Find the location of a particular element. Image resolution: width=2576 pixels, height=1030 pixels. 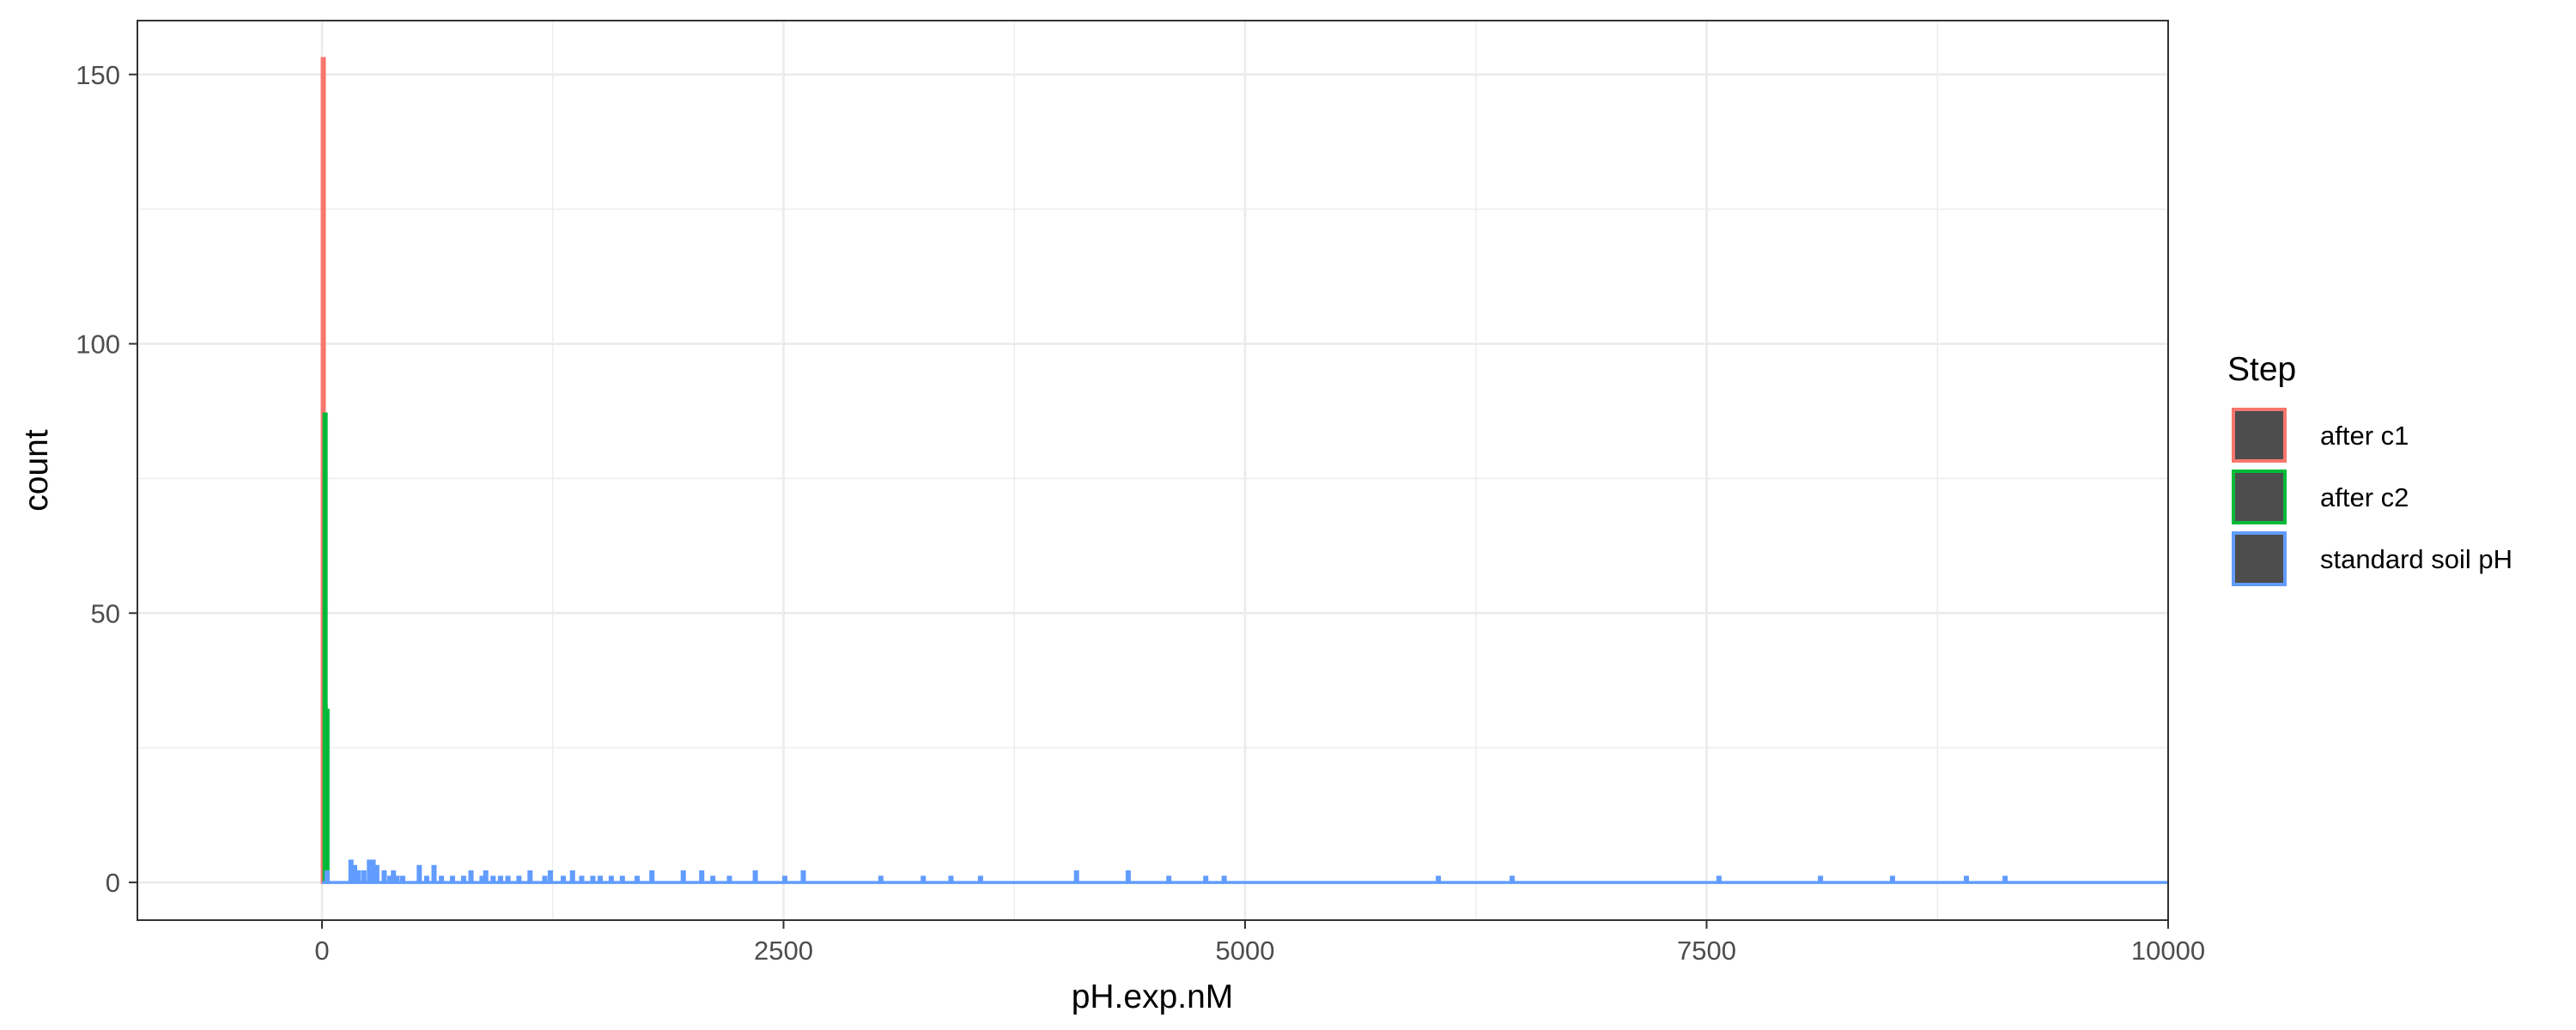

x-tick-label: 7500 is located at coordinates (1707, 951).